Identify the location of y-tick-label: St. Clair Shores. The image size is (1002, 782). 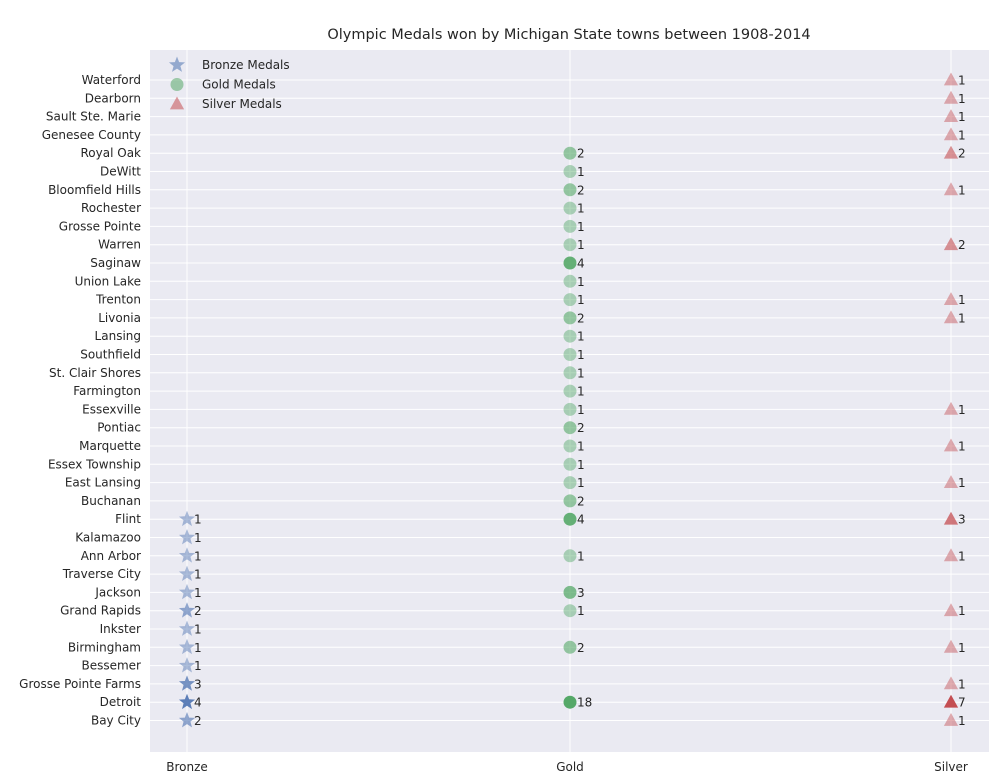
(95, 373).